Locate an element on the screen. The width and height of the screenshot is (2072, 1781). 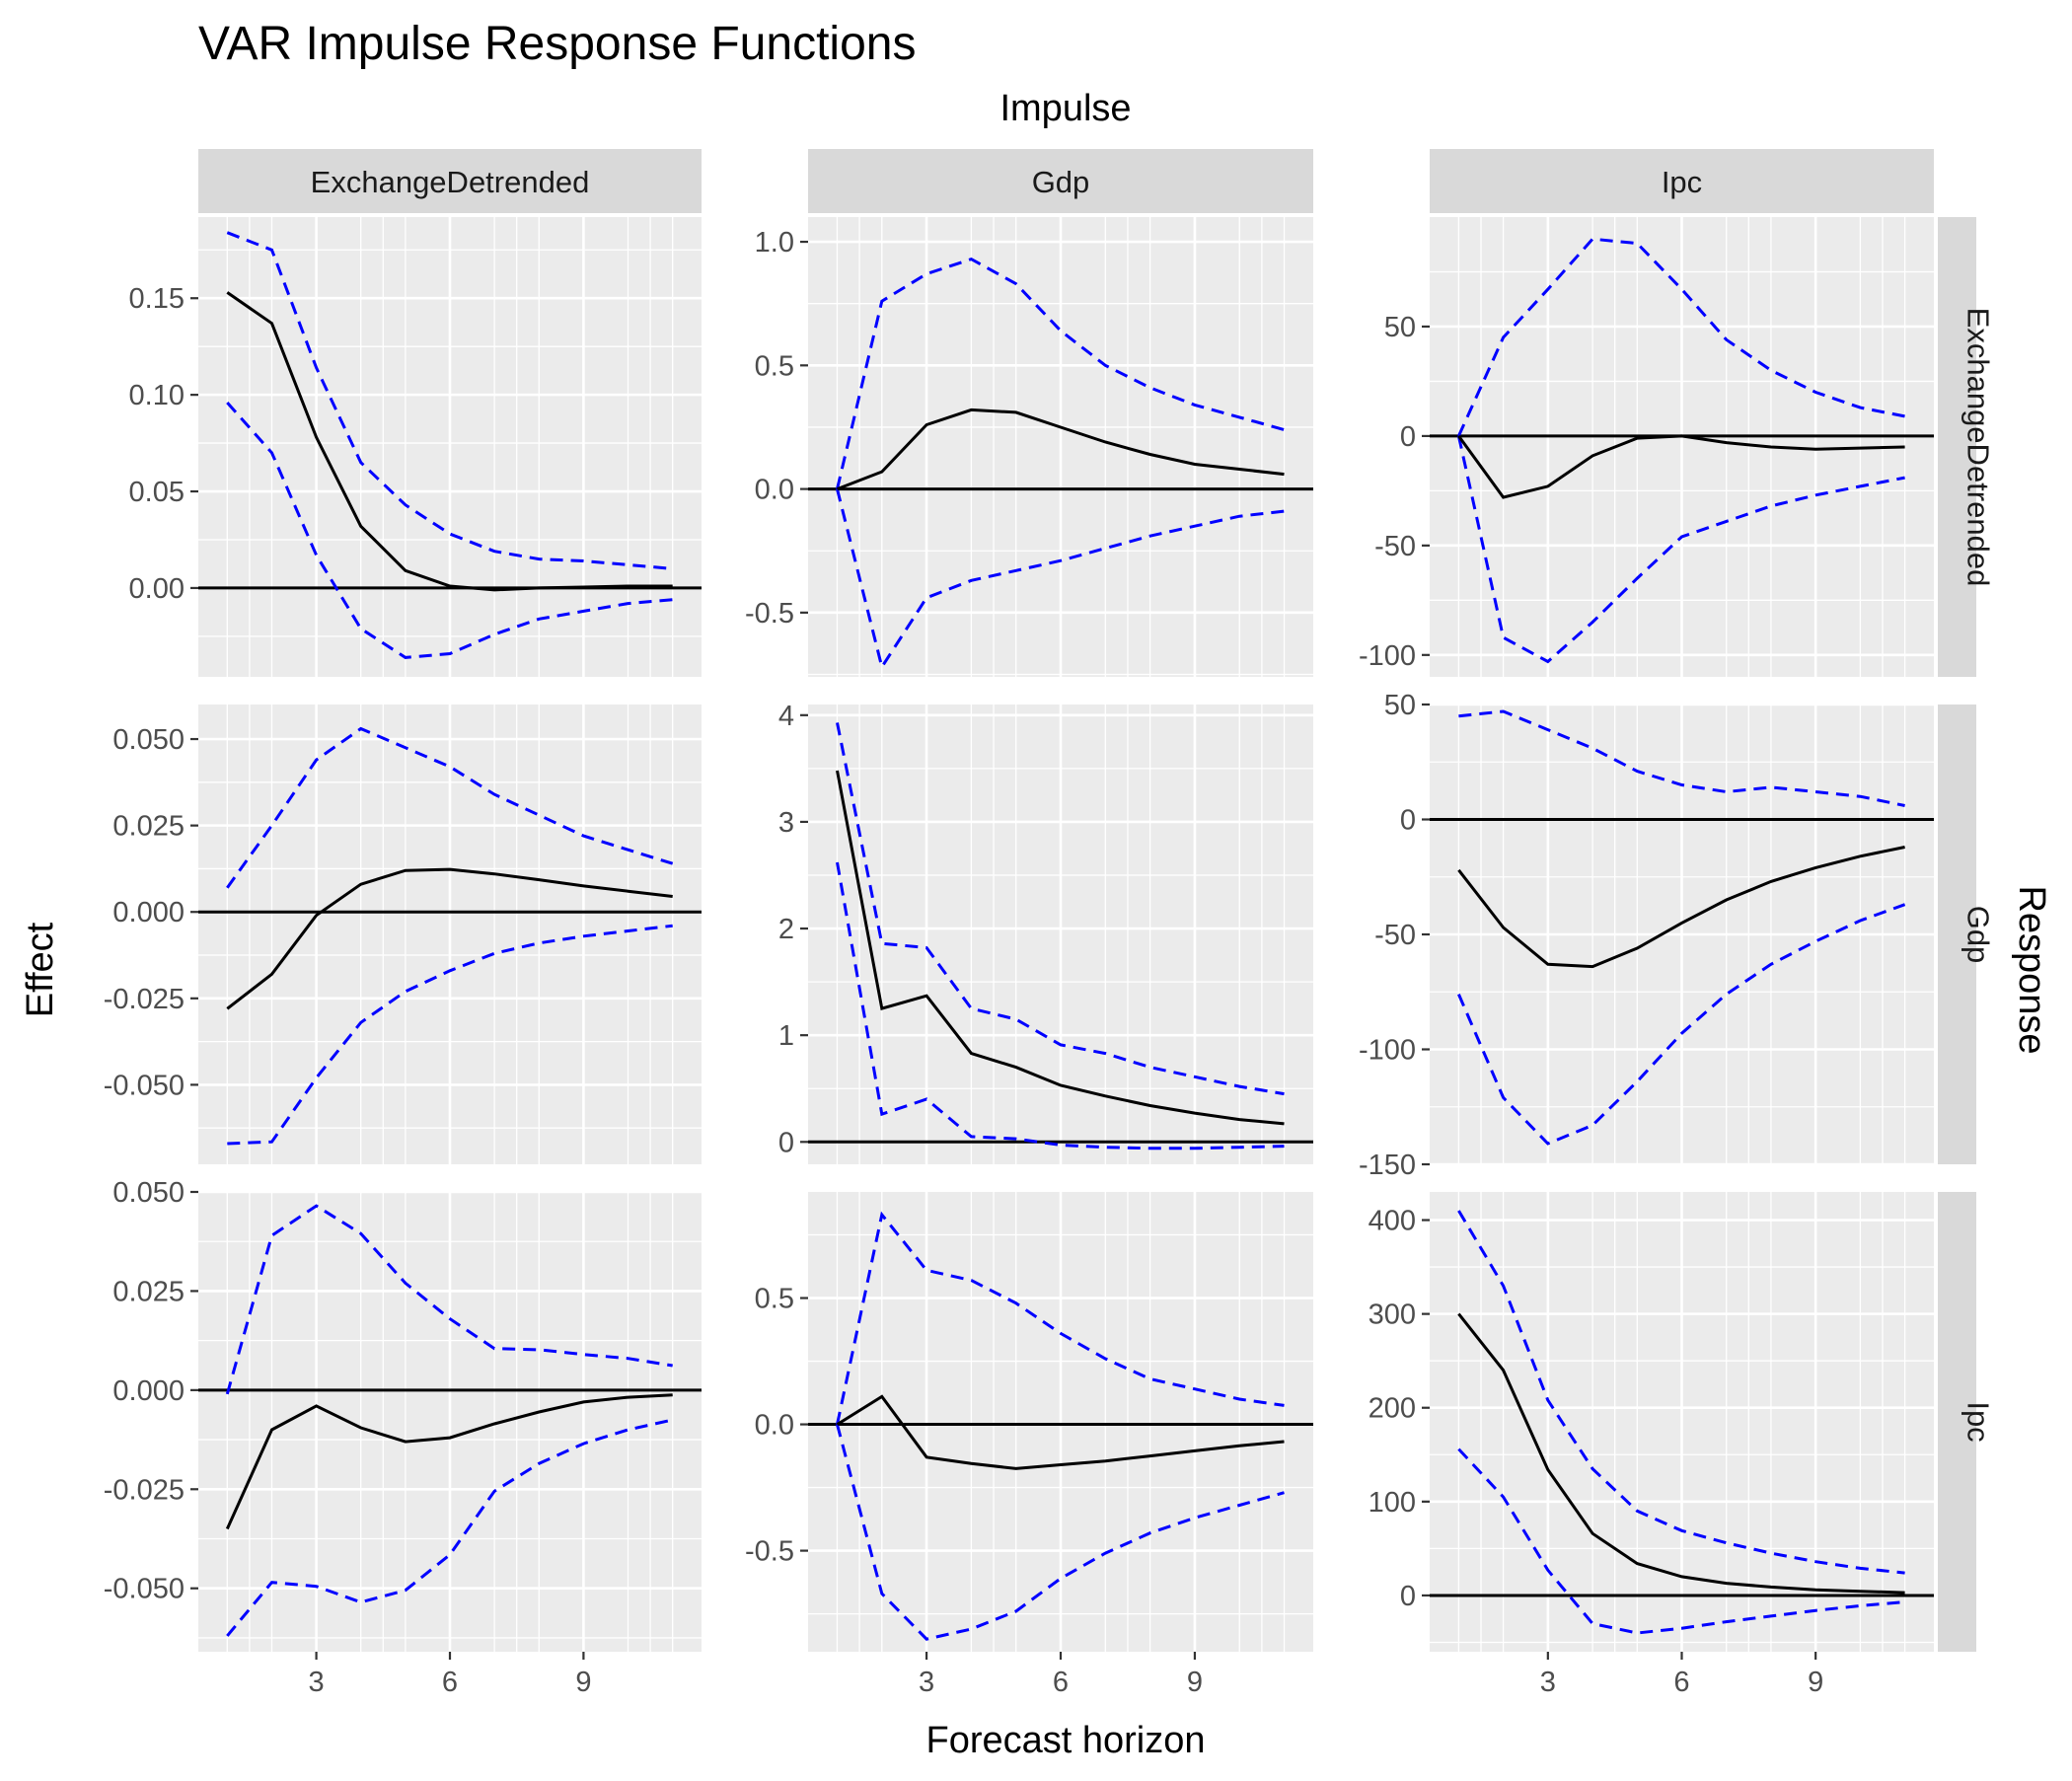
strip-label-impulse-gdp: Gdp is located at coordinates (1061, 182).